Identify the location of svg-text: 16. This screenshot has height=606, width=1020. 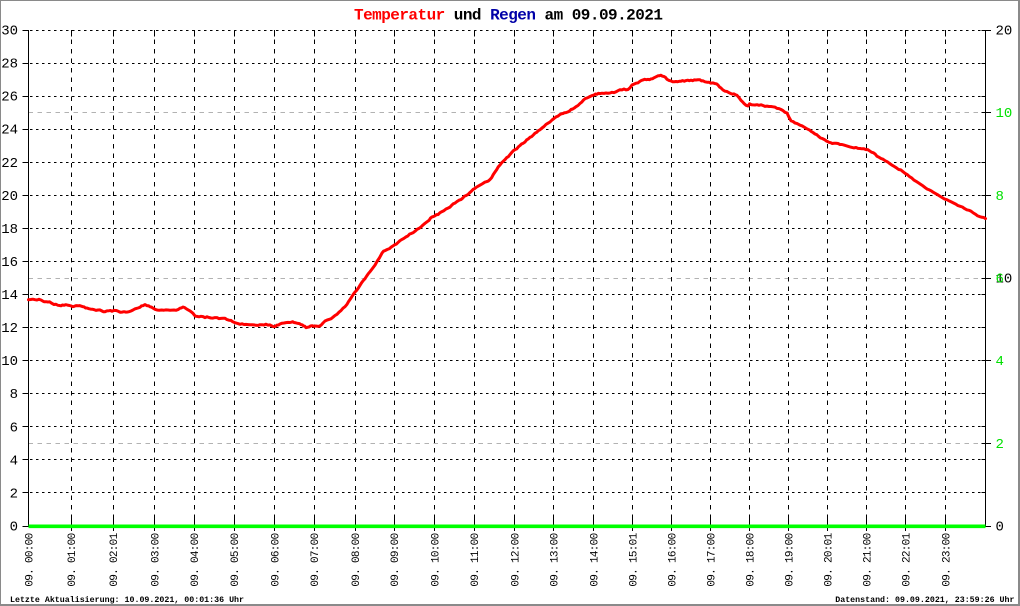
(9, 263).